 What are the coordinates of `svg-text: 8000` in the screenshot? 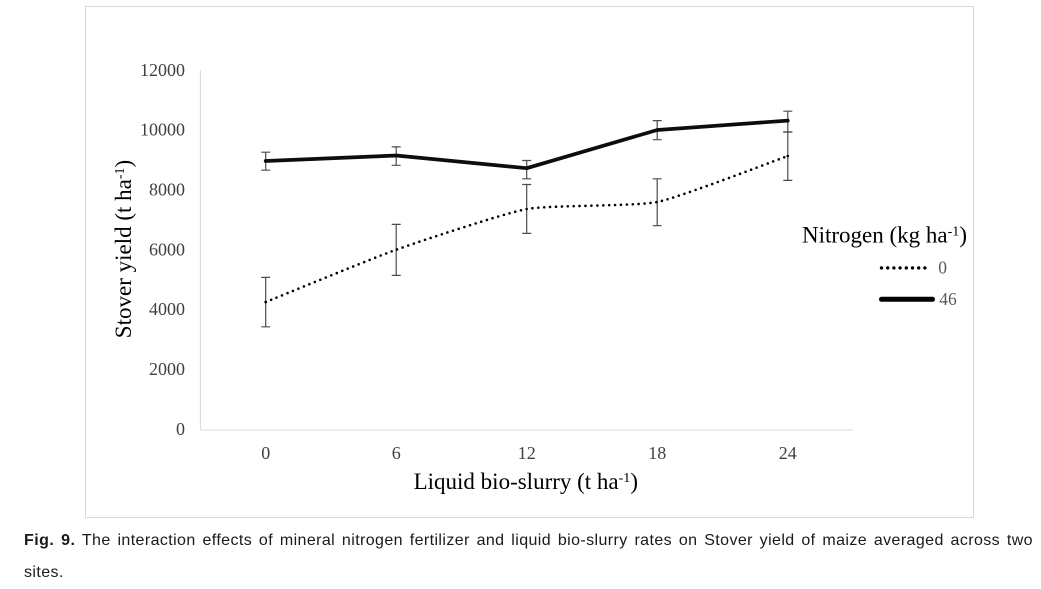 It's located at (167, 190).